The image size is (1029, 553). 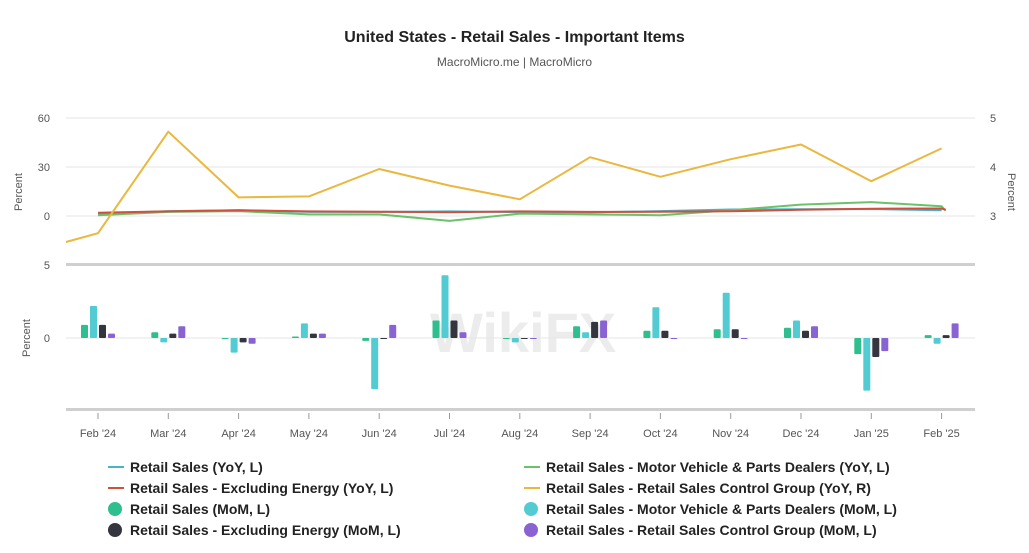 What do you see at coordinates (19, 192) in the screenshot?
I see `y-axis-label-left: Percent` at bounding box center [19, 192].